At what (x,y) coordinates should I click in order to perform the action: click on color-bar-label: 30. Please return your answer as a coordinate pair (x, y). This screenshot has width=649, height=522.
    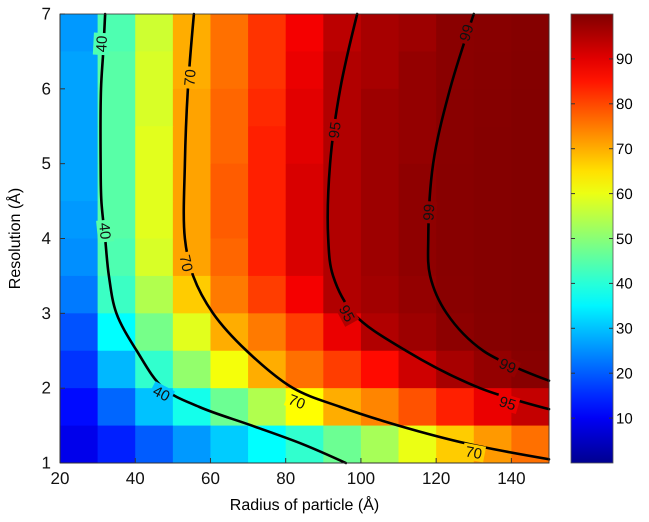
    Looking at the image, I should click on (624, 329).